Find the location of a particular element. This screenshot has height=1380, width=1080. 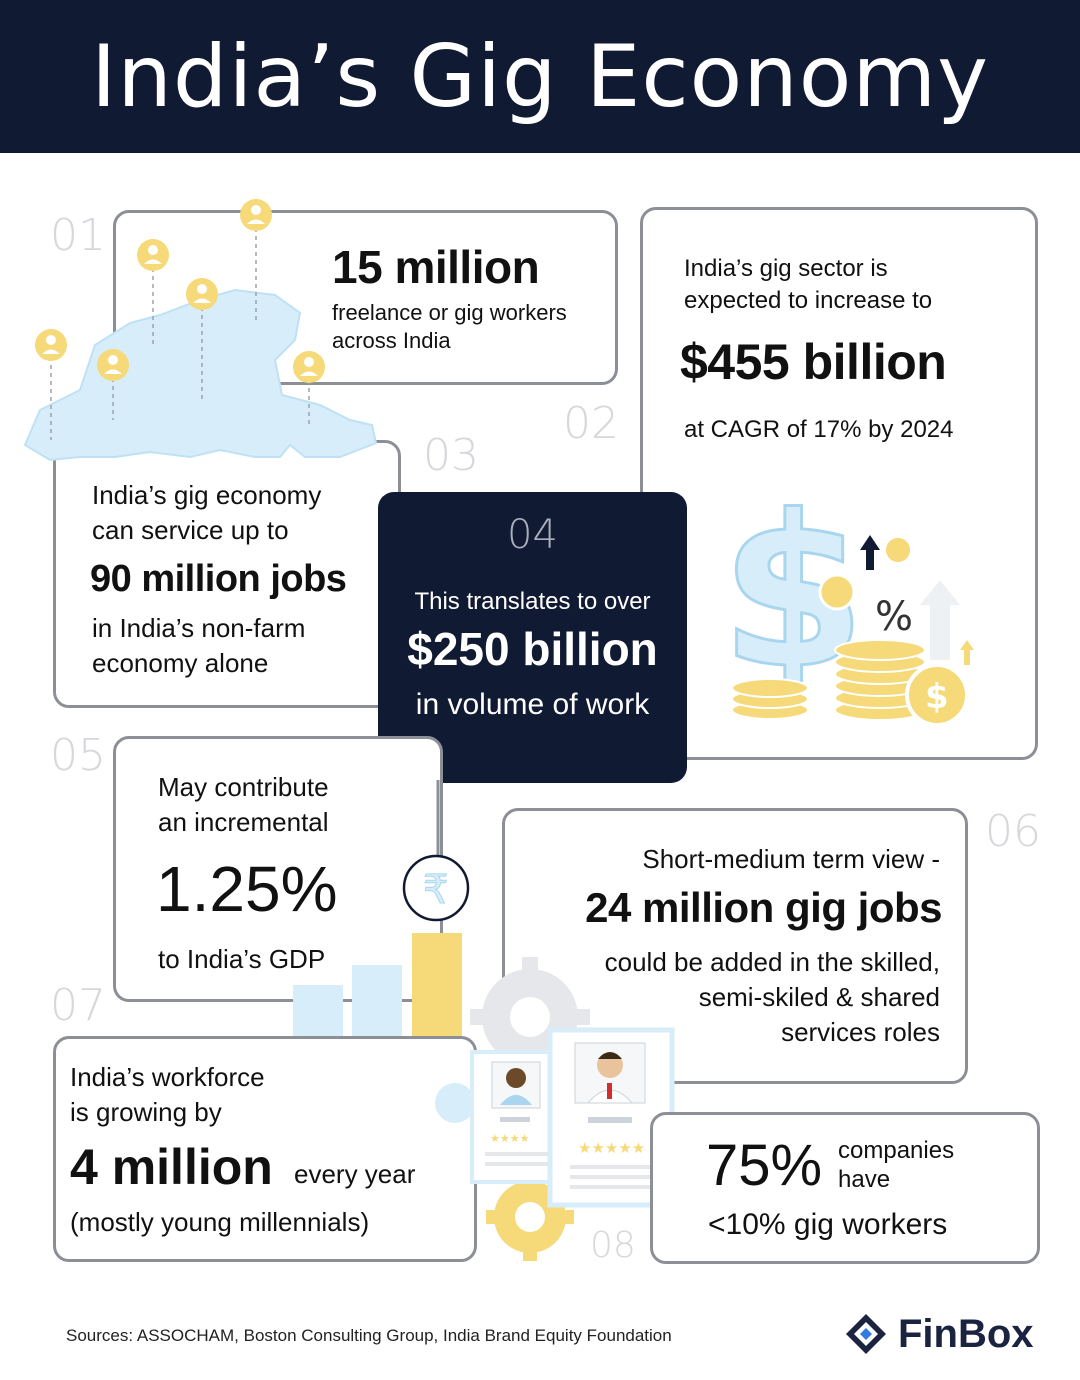

card-08-side1: companies is located at coordinates (896, 1150).